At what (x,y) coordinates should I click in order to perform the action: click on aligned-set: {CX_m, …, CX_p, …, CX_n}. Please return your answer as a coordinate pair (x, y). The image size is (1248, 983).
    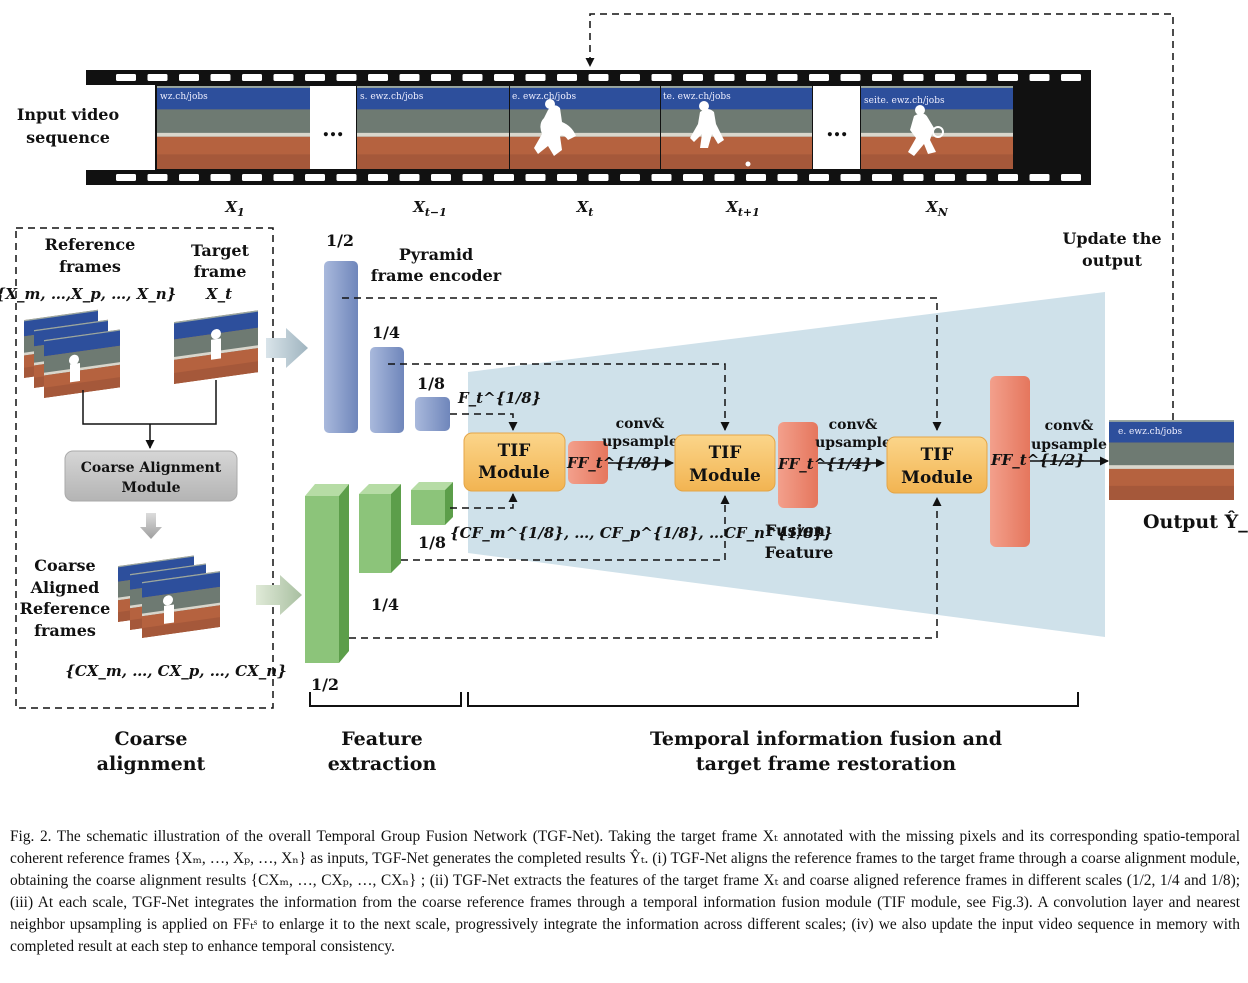
    Looking at the image, I should click on (176, 671).